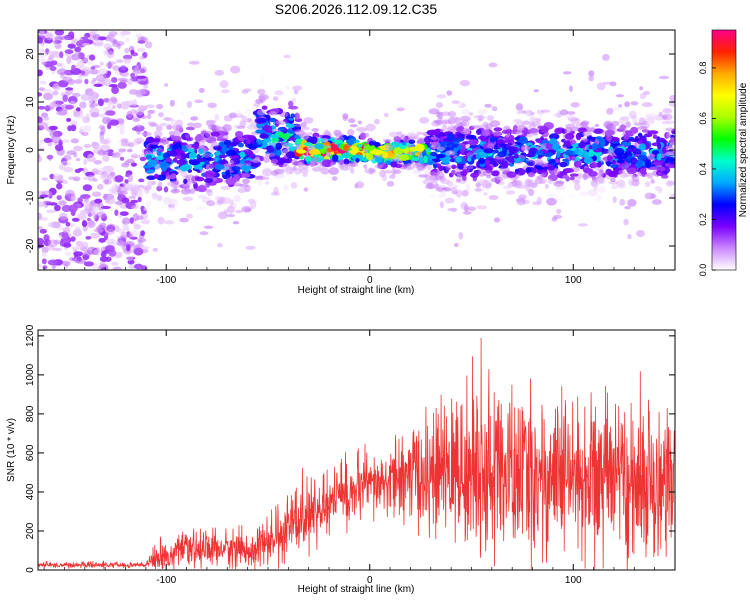 Image resolution: width=750 pixels, height=600 pixels. What do you see at coordinates (30, 452) in the screenshot?
I see `snr-ytick-label: 600` at bounding box center [30, 452].